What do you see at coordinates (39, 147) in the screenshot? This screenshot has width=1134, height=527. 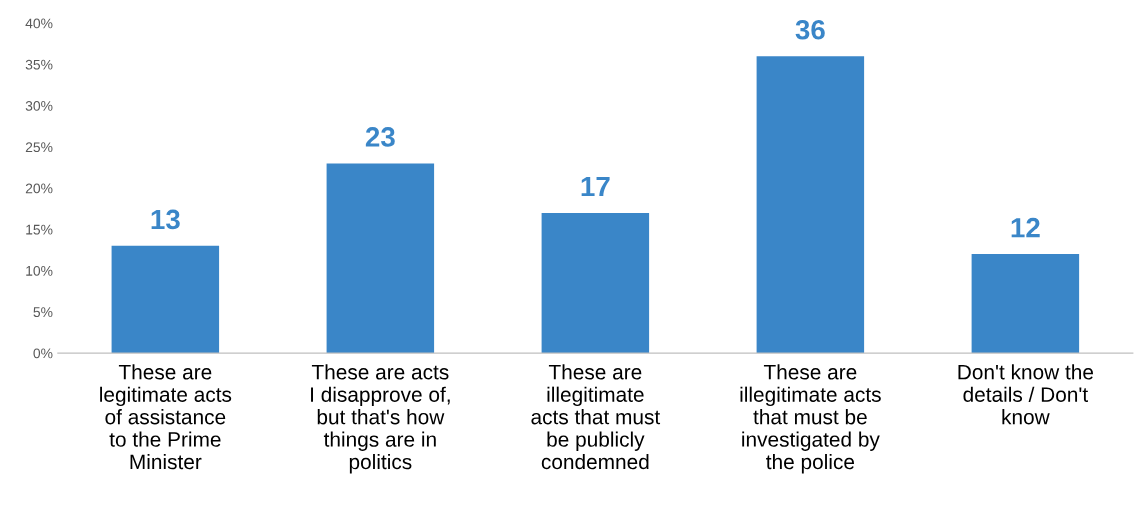 I see `y-tick-label: 25%` at bounding box center [39, 147].